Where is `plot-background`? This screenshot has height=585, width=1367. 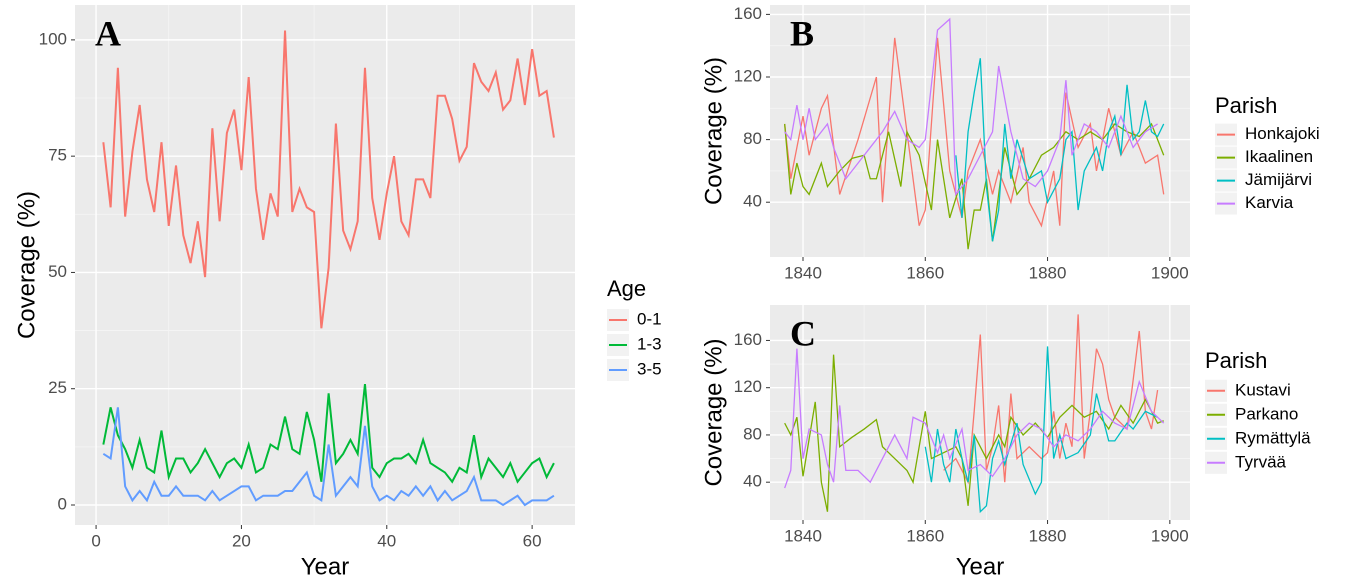 plot-background is located at coordinates (980, 131).